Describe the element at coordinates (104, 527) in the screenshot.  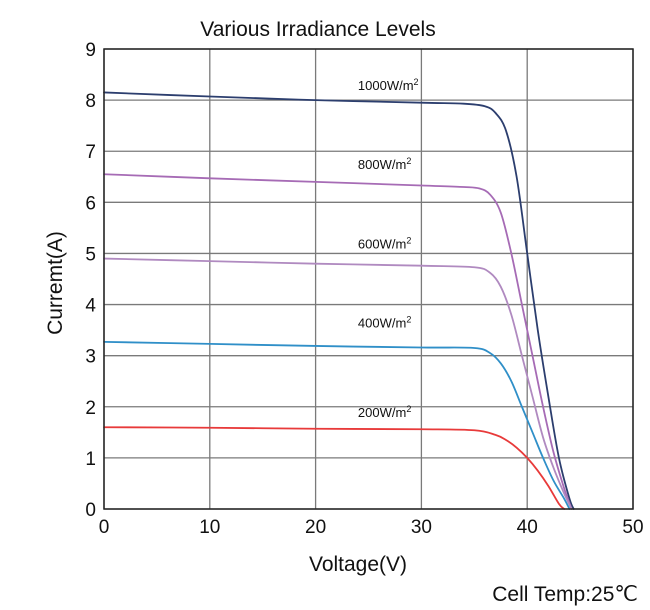
I see `x-tick-label-0: 0` at that location.